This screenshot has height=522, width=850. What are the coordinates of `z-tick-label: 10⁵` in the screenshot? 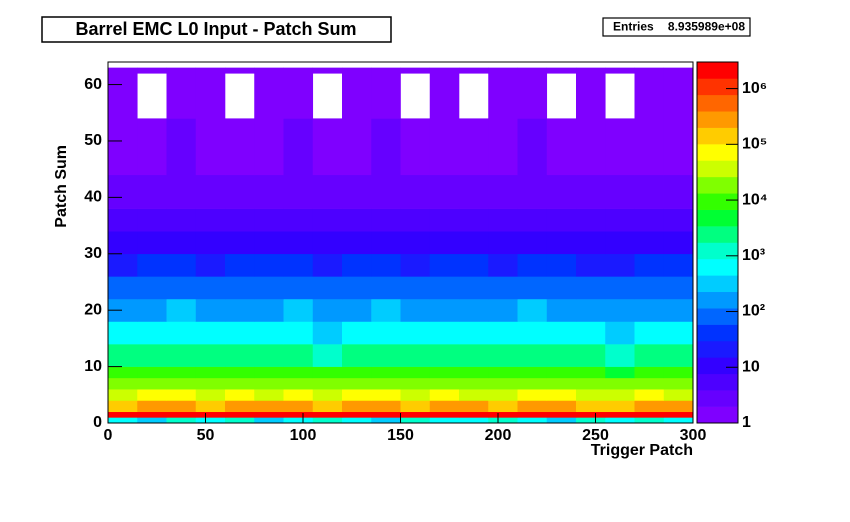 It's located at (754, 144).